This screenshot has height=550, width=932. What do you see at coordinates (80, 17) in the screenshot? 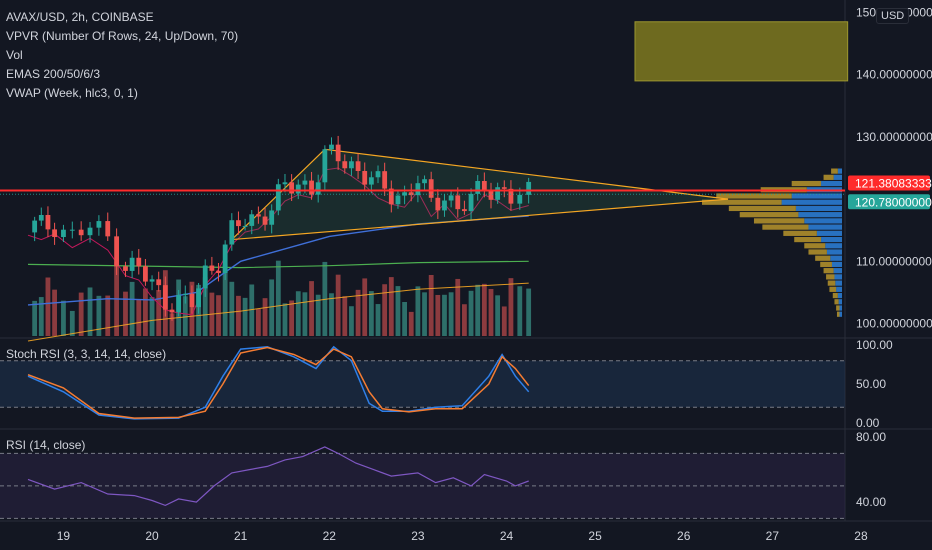
I see `symbol-title: AVAX/USD, 2h, COINBASE` at bounding box center [80, 17].